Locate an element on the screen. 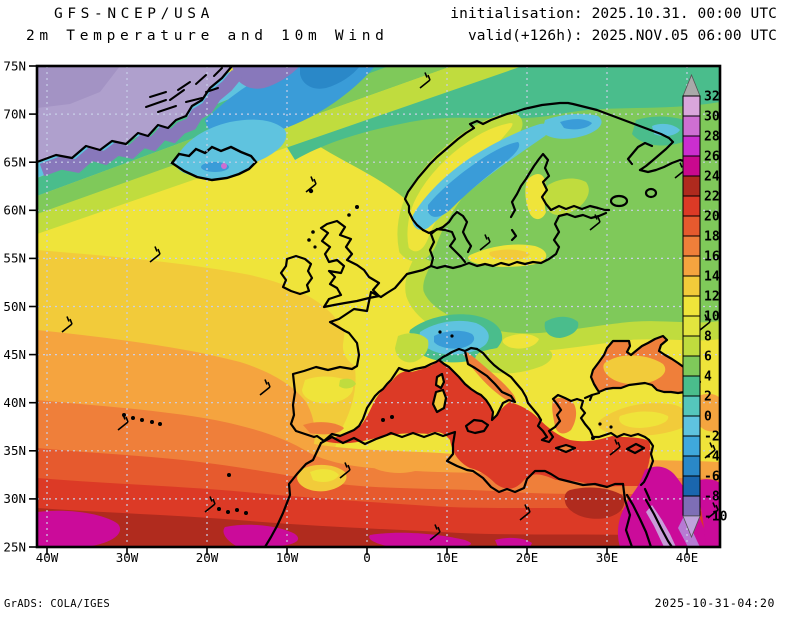 This screenshot has height=618, width=800. lon-label: 40E is located at coordinates (687, 557).